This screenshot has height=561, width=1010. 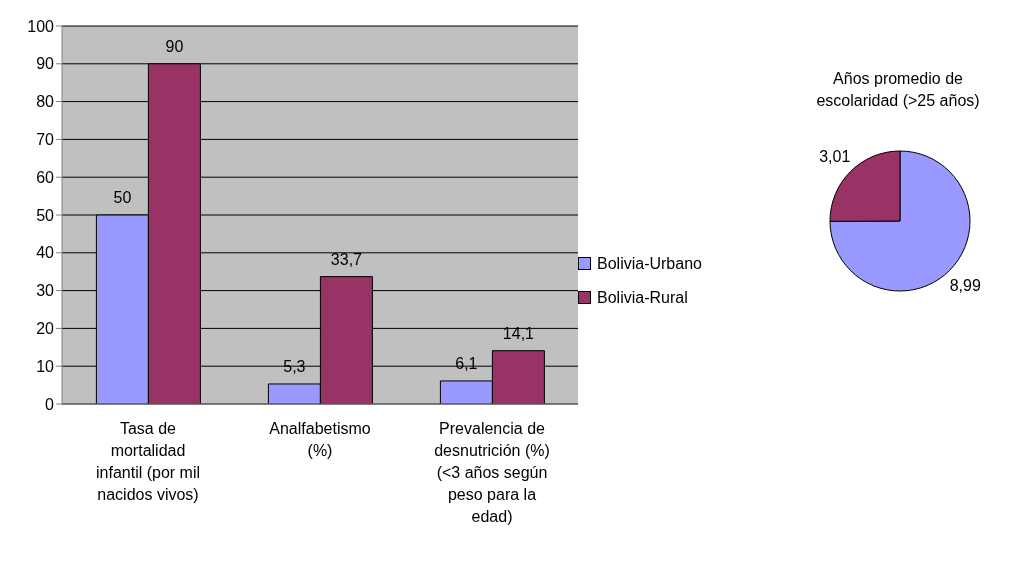 I want to click on y-tick-label: 50, so click(x=45, y=215).